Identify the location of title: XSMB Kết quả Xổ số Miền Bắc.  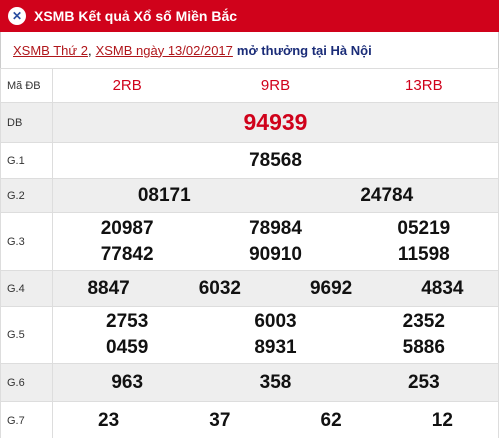
(136, 16).